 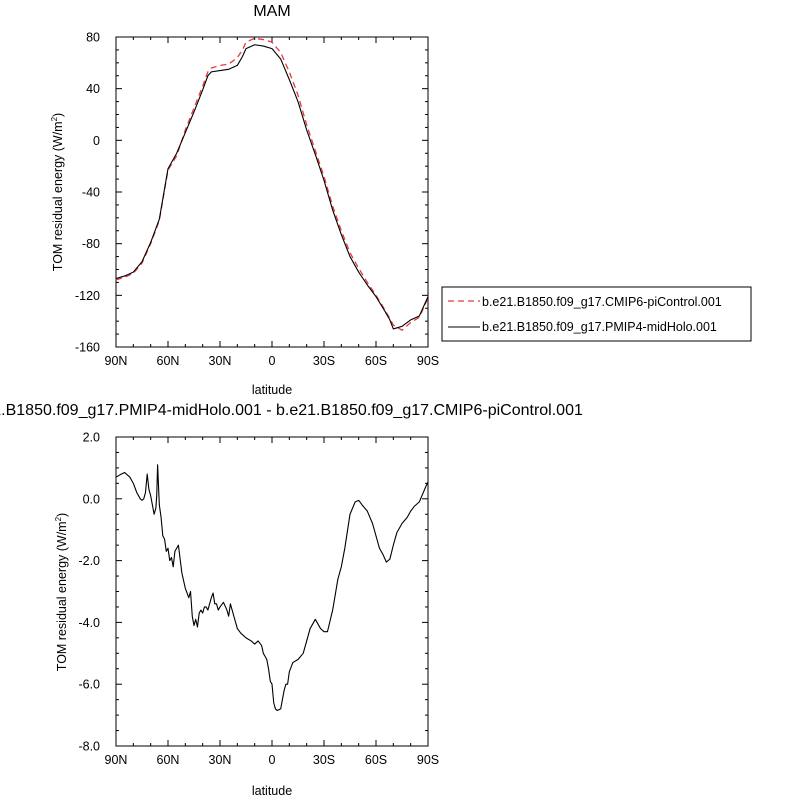 I want to click on bottom-x-tick-label: 0, so click(x=272, y=760).